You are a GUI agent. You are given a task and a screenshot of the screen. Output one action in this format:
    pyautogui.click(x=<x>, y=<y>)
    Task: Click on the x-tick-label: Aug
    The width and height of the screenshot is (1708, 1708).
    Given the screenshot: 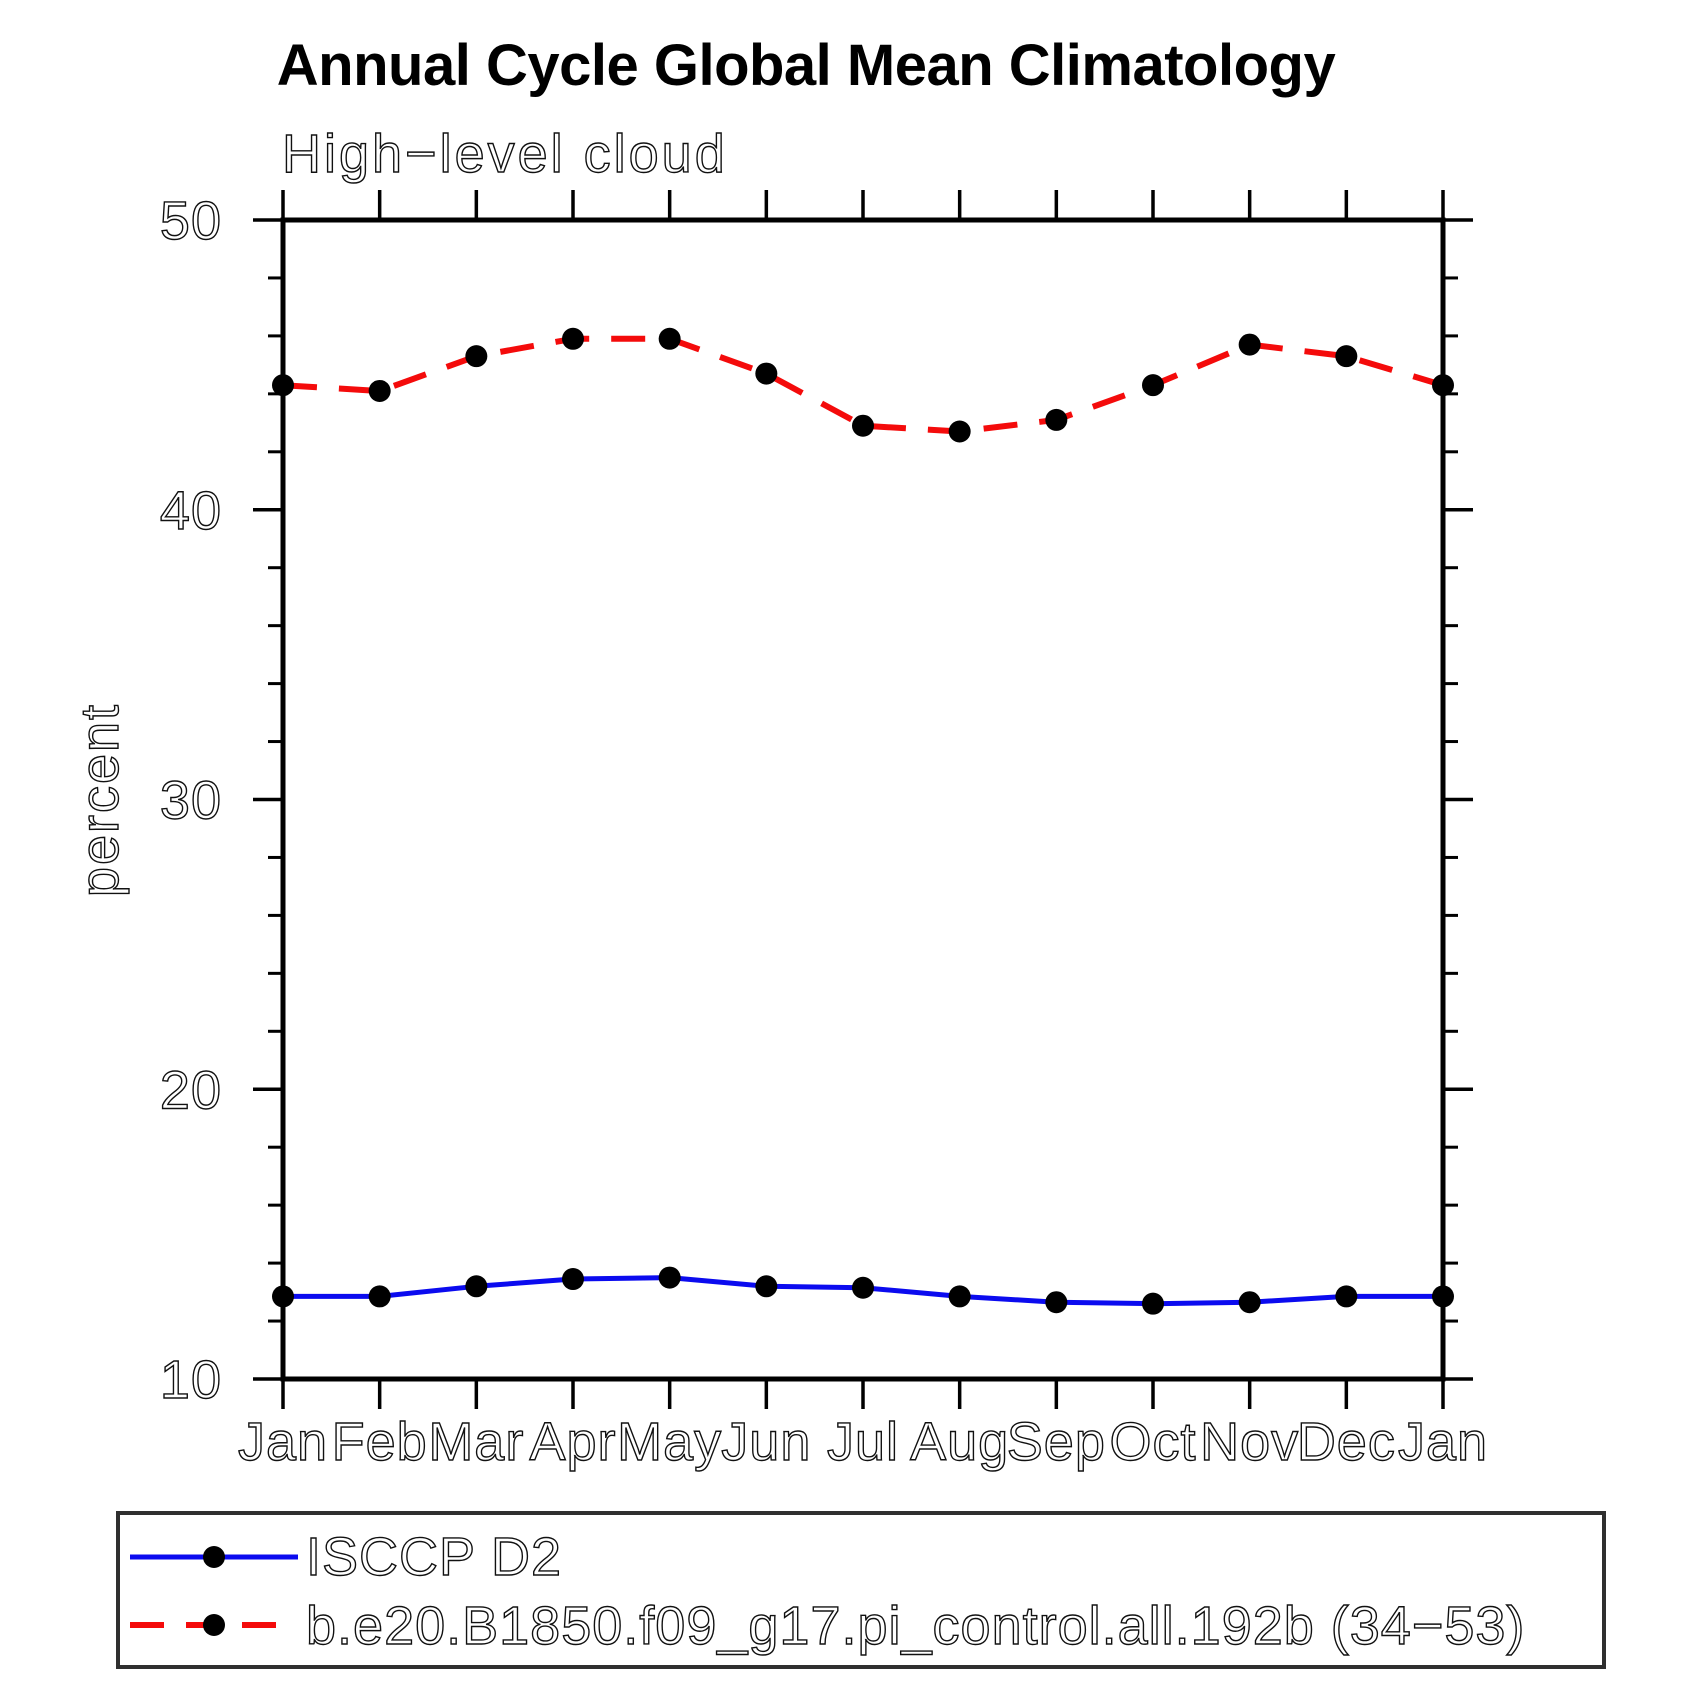 What is the action you would take?
    pyautogui.click(x=959, y=1442)
    